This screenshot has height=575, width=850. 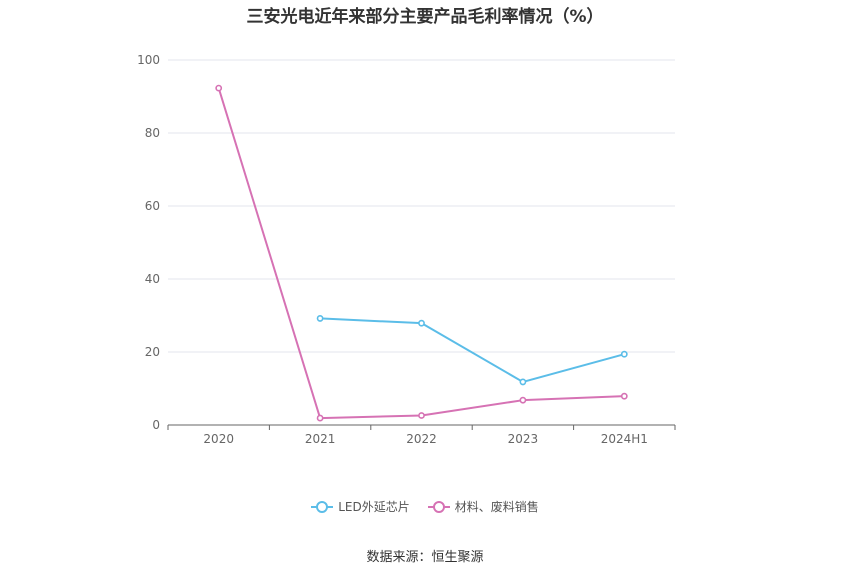 I want to click on y-tick-label: 40, so click(x=152, y=279).